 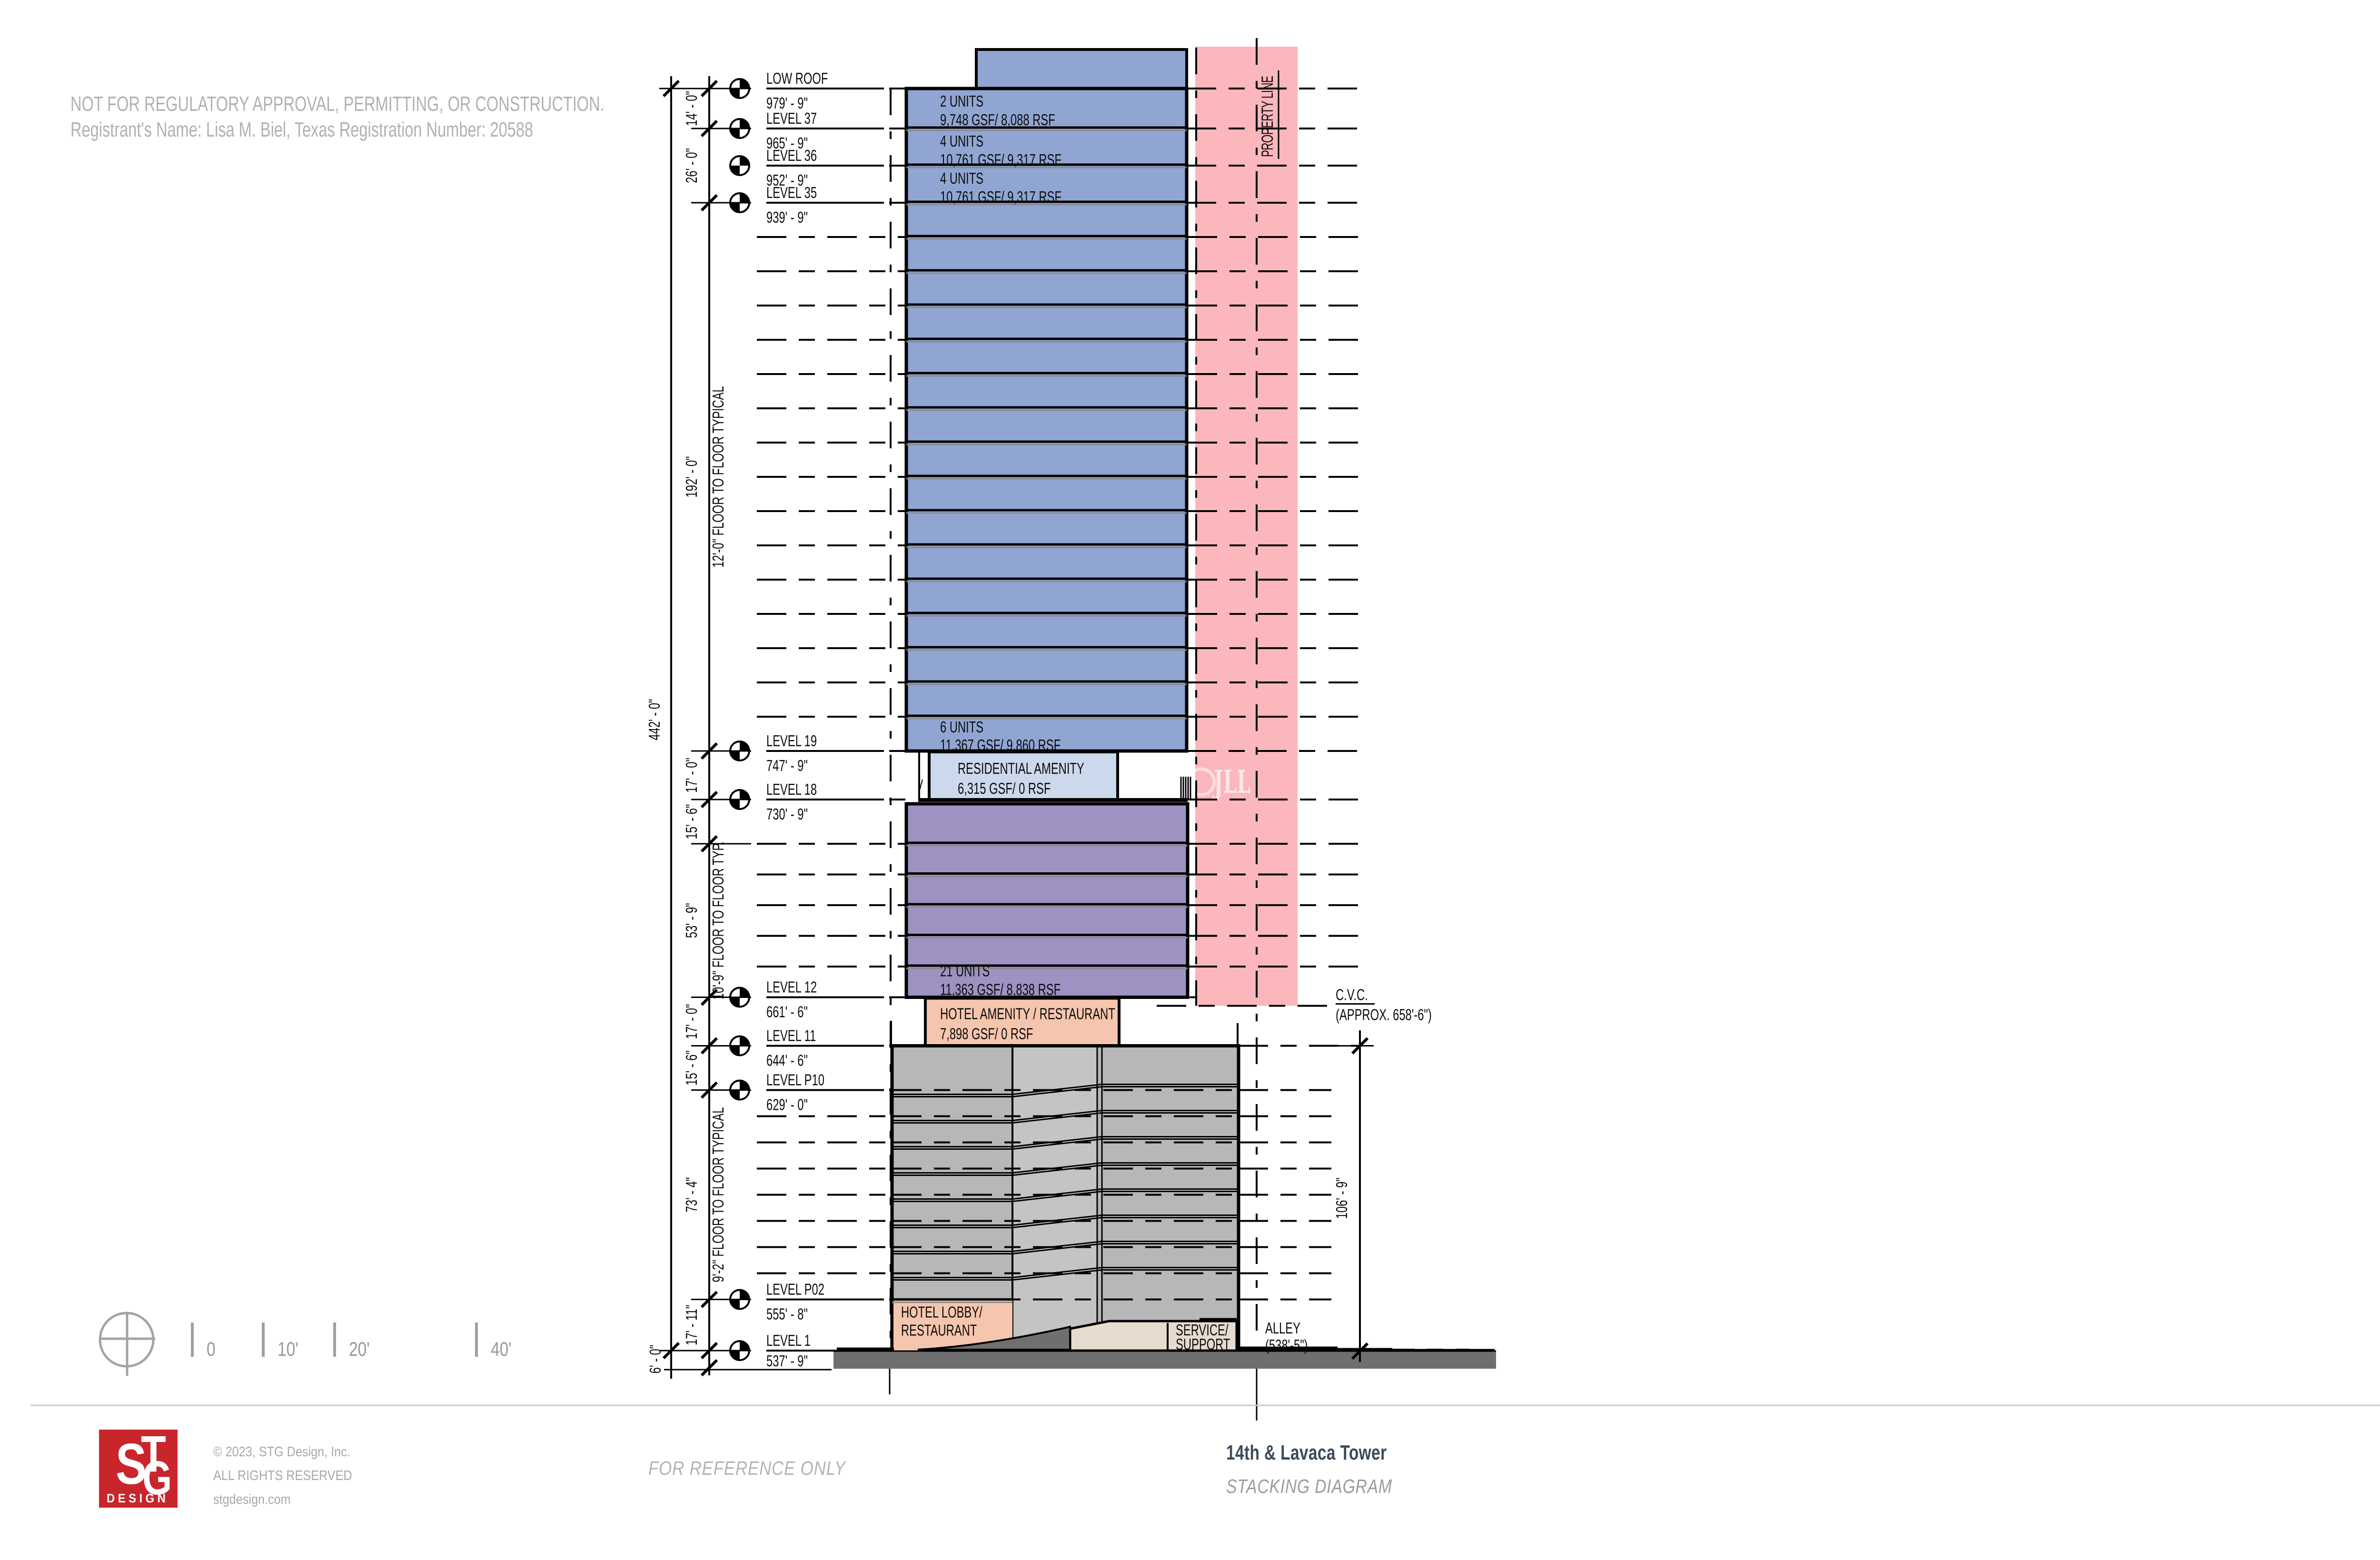 What do you see at coordinates (718, 476) in the screenshot?
I see `dimension-note: 12'-0" FLOOR TO FLOOR TYPICAL` at bounding box center [718, 476].